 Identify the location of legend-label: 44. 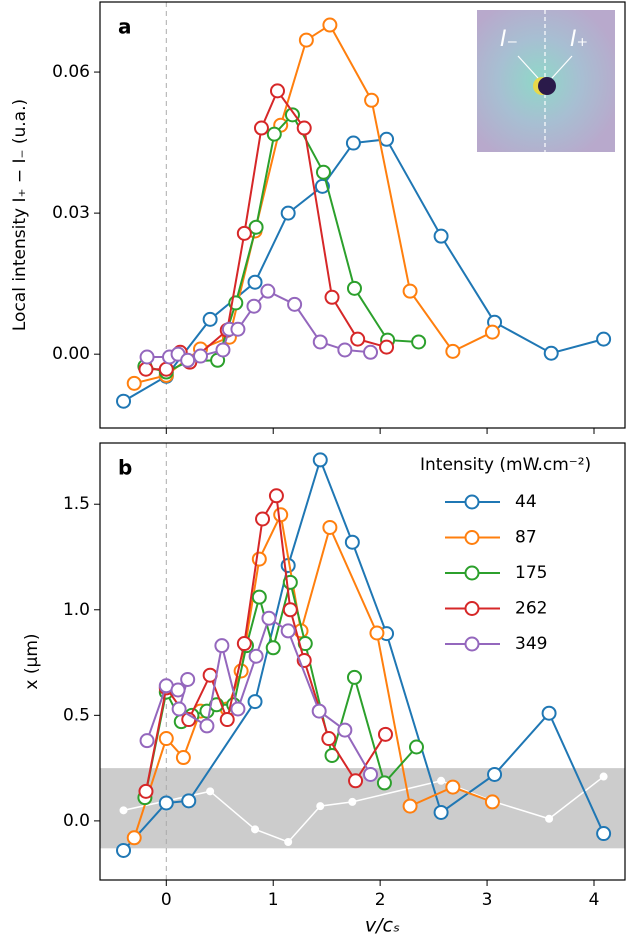
(526, 502).